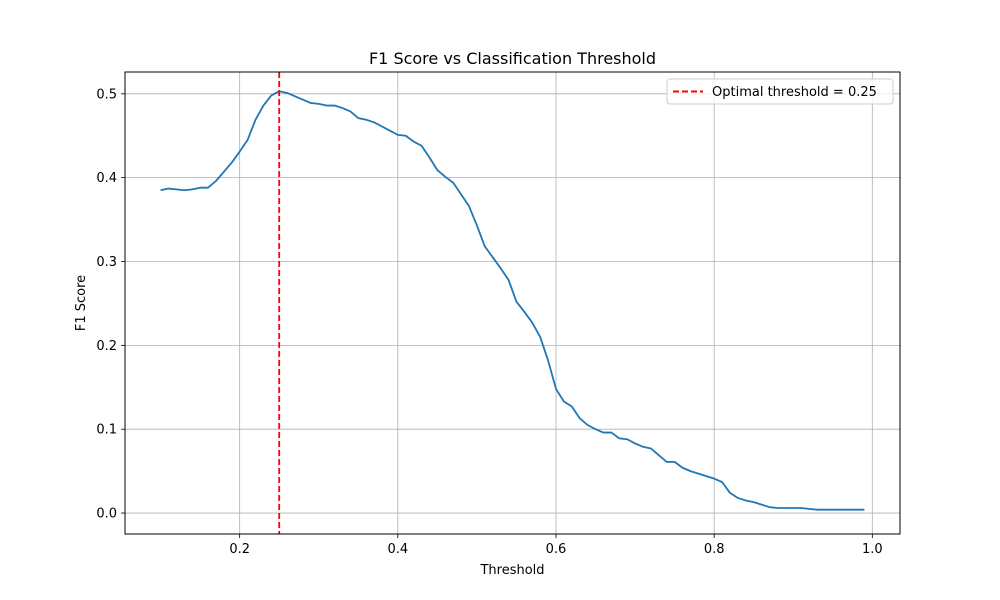  What do you see at coordinates (106, 430) in the screenshot?
I see `y-tick-label: 0.1` at bounding box center [106, 430].